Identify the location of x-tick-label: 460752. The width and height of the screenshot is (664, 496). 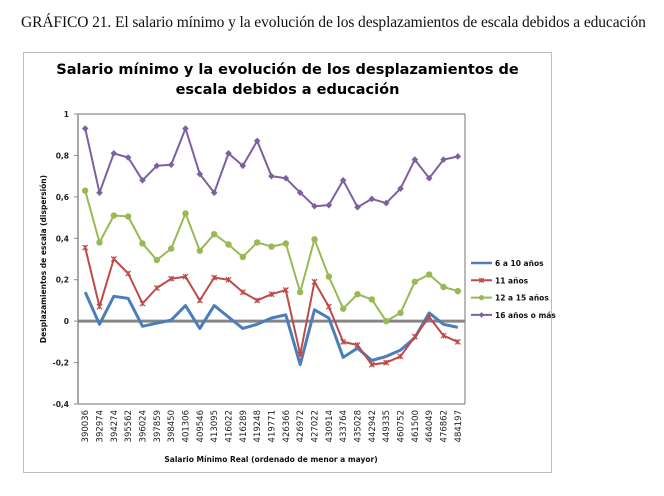
(402, 426).